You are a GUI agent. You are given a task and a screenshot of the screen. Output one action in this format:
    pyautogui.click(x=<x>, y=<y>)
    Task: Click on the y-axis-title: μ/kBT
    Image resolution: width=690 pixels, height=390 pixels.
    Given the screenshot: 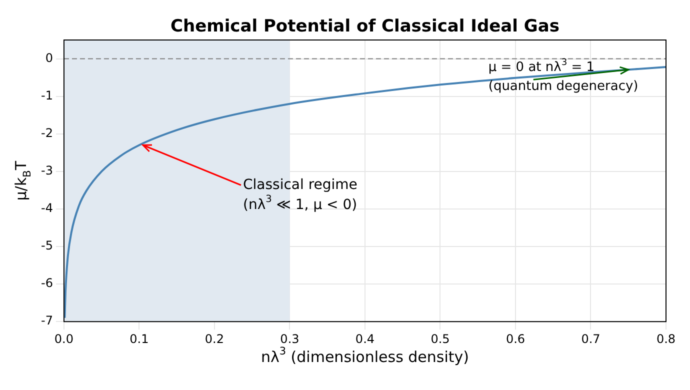 What is the action you would take?
    pyautogui.click(x=23, y=180)
    